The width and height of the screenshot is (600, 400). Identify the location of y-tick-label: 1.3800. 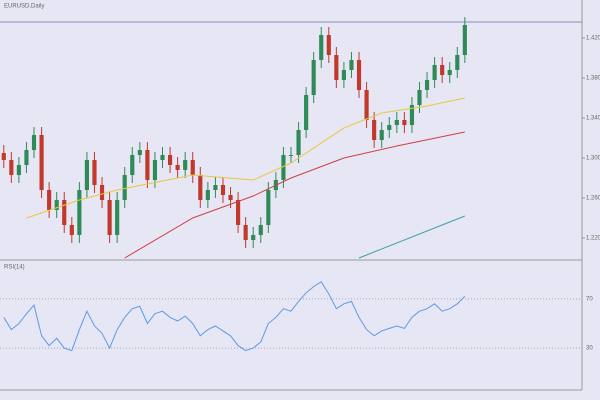
(593, 79).